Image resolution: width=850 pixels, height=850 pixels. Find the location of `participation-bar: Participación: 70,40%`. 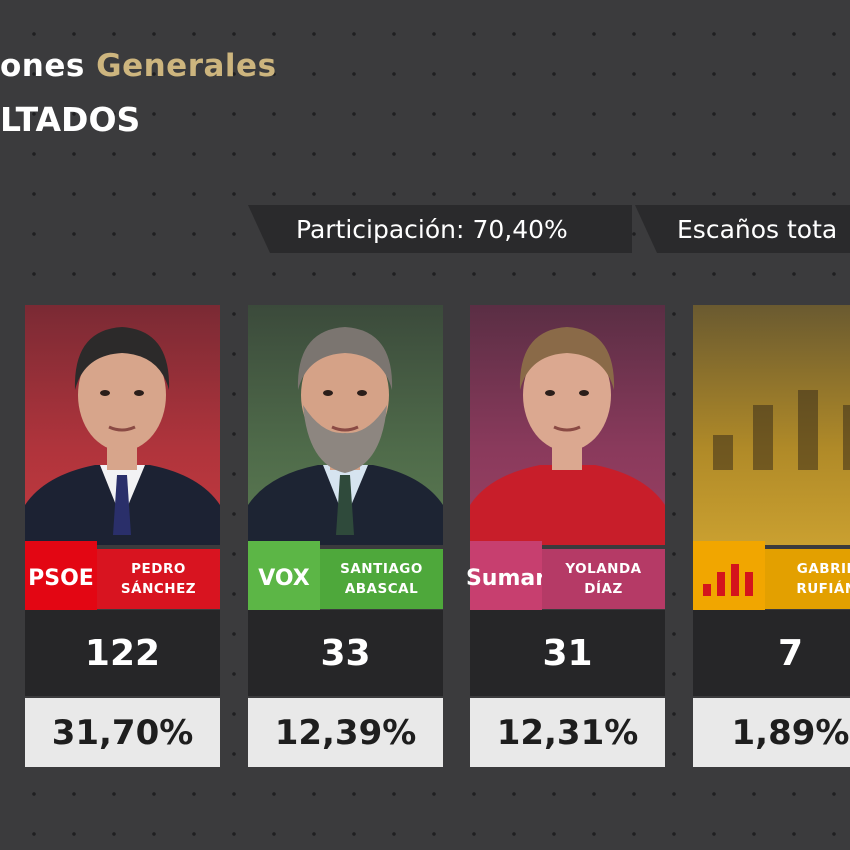

participation-bar: Participación: 70,40% is located at coordinates (440, 229).